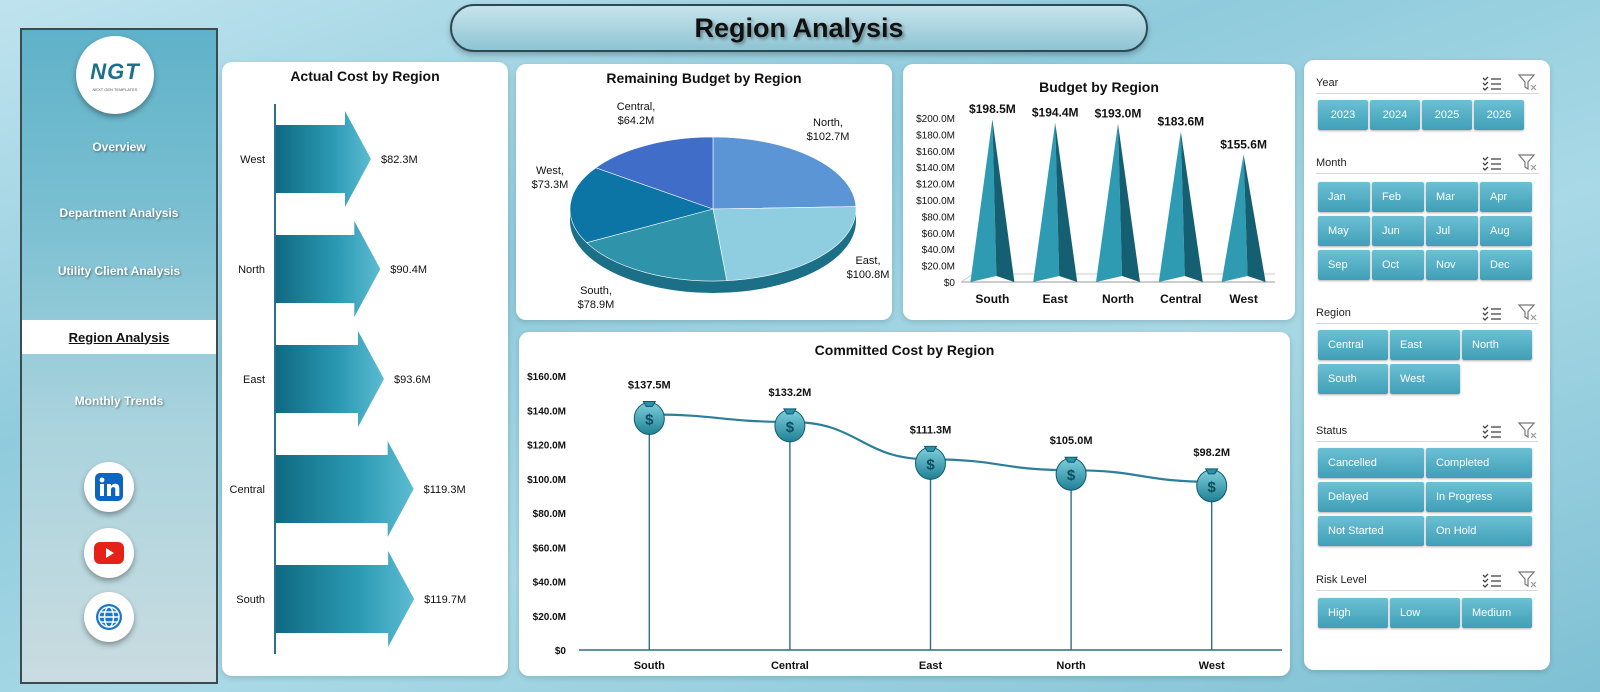  Describe the element at coordinates (1353, 613) in the screenshot. I see `slicer-option-risk-high: High` at that location.